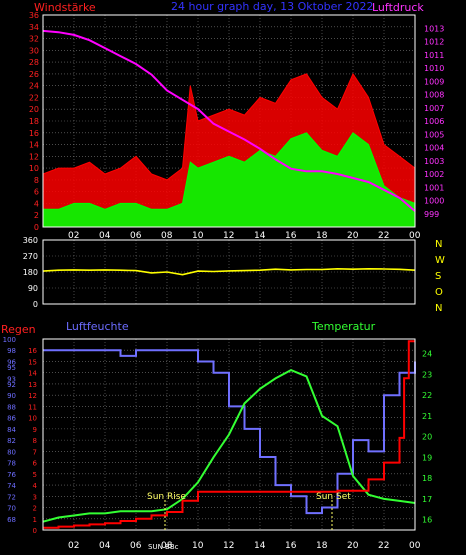  I want to click on y-tick-label-left: 6, so click(36, 192).